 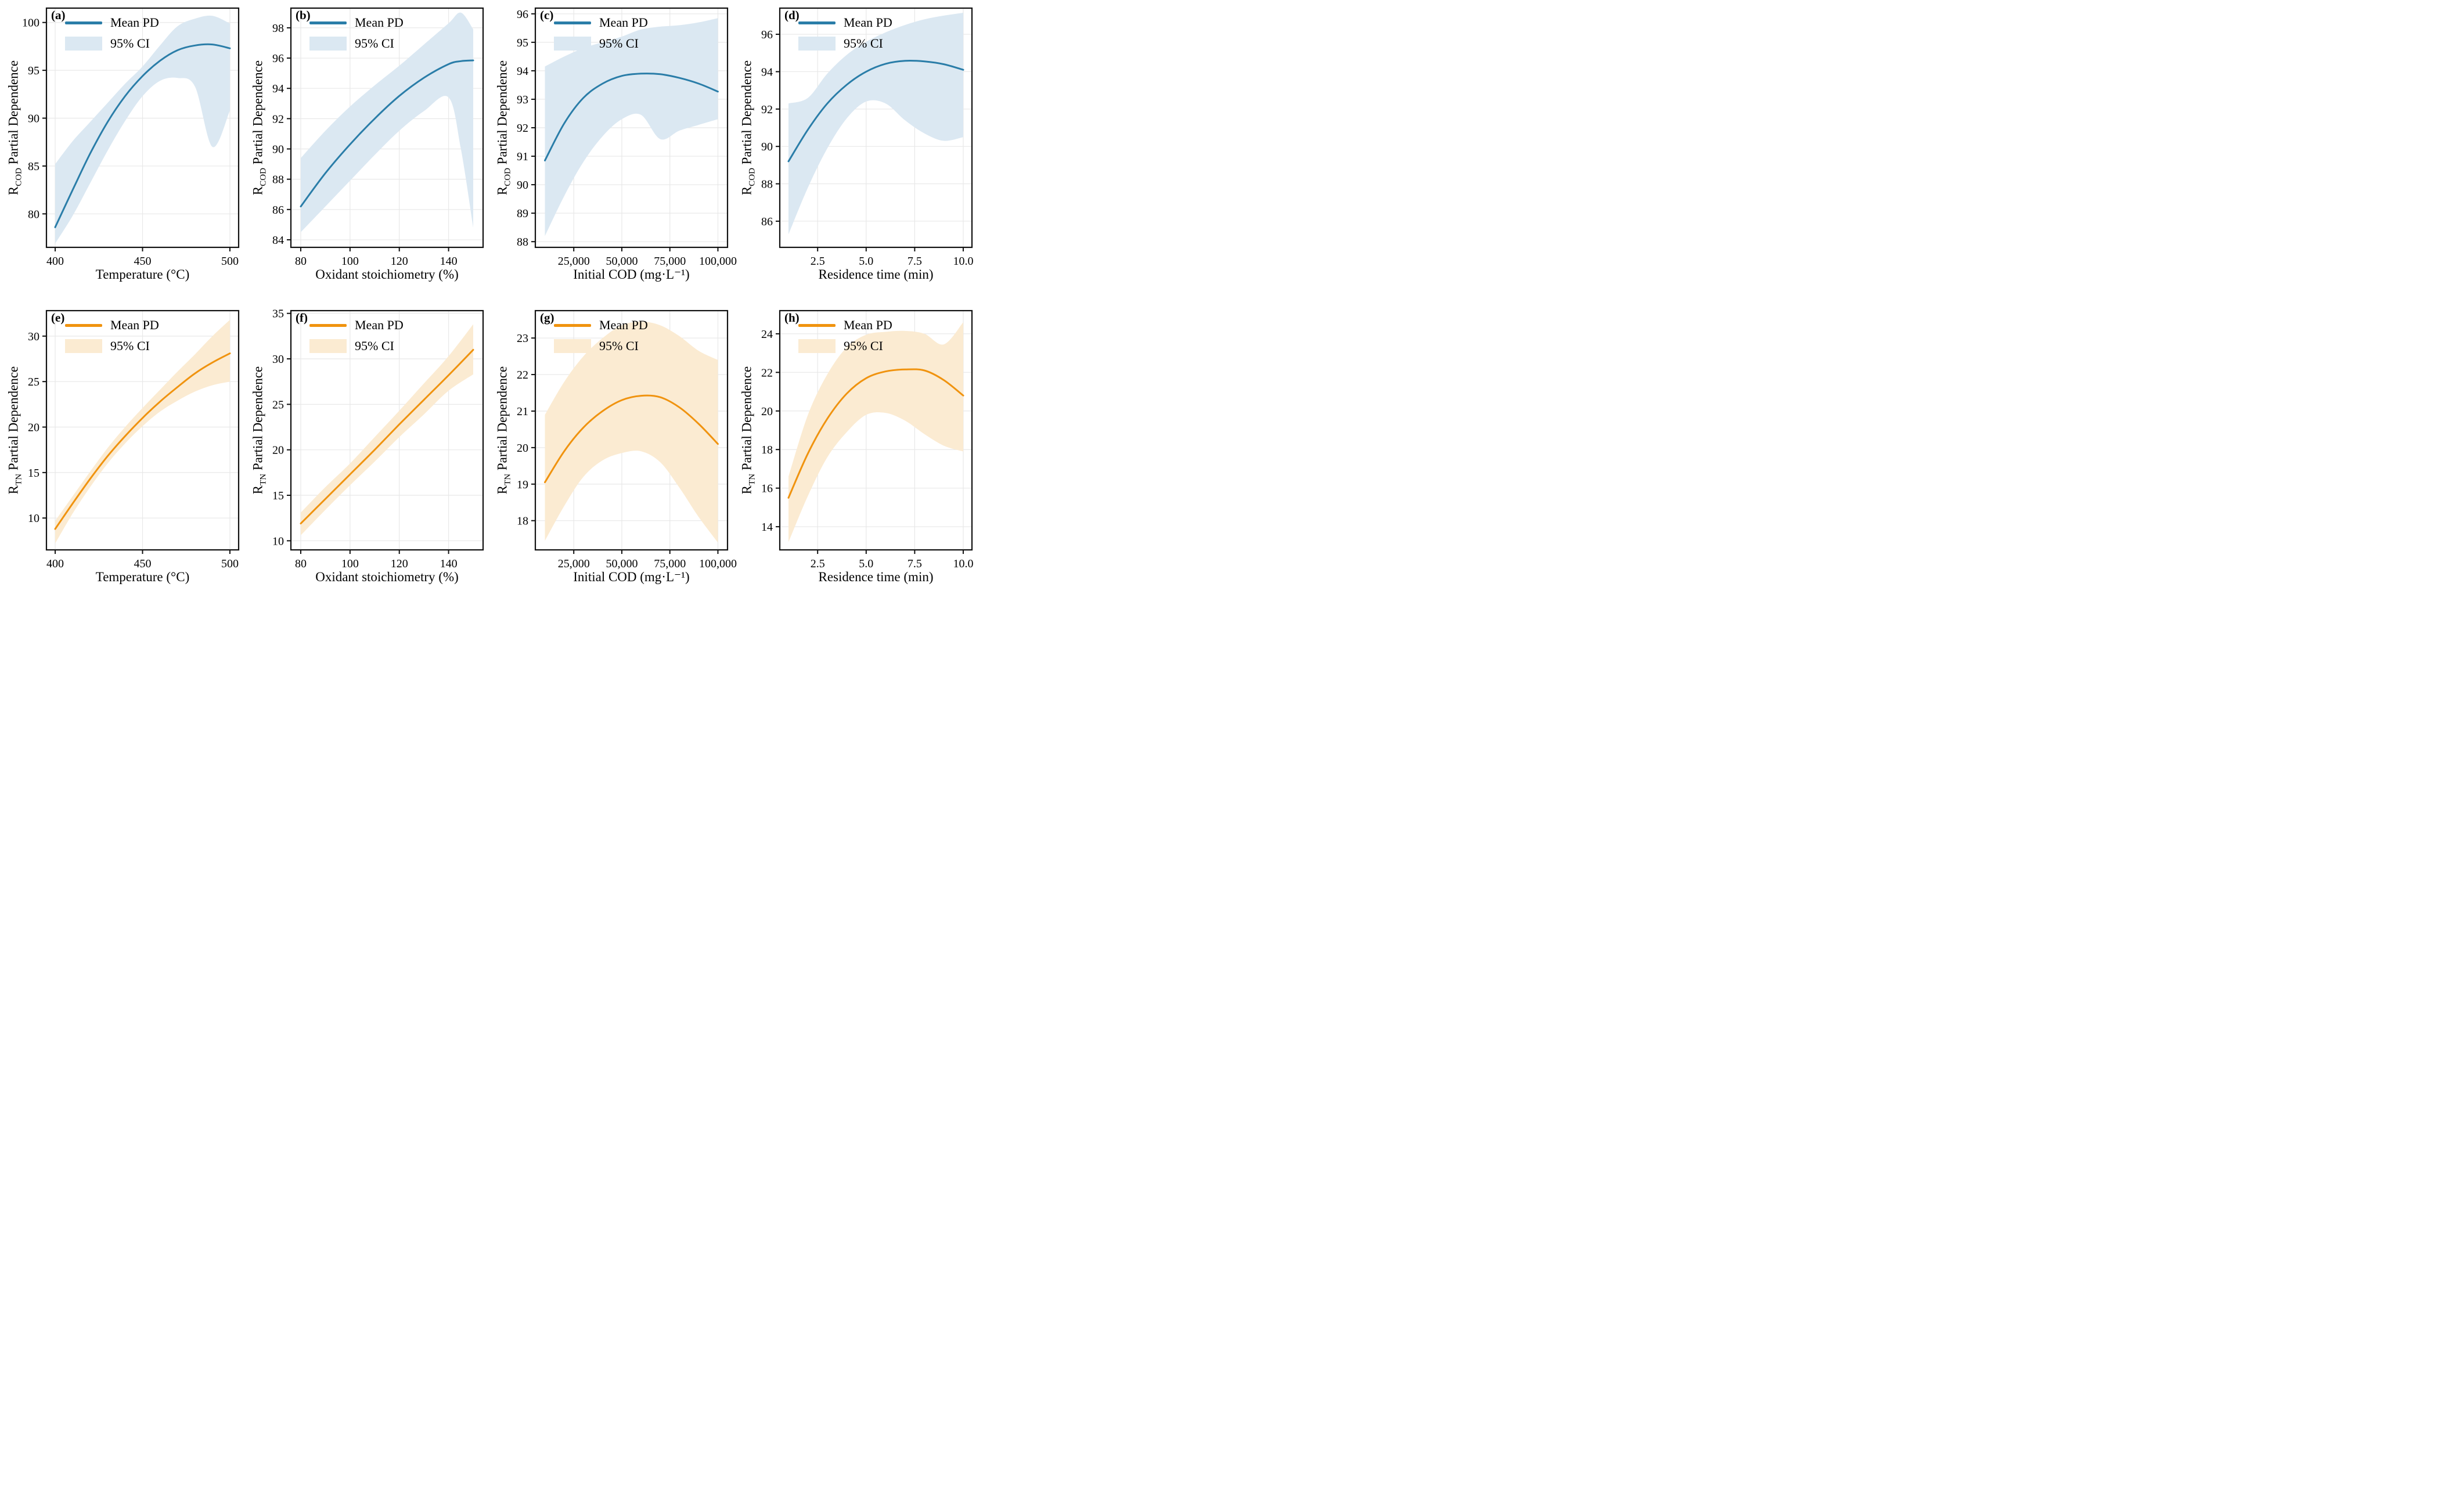 What do you see at coordinates (278, 210) in the screenshot?
I see `svg-text: 86` at bounding box center [278, 210].